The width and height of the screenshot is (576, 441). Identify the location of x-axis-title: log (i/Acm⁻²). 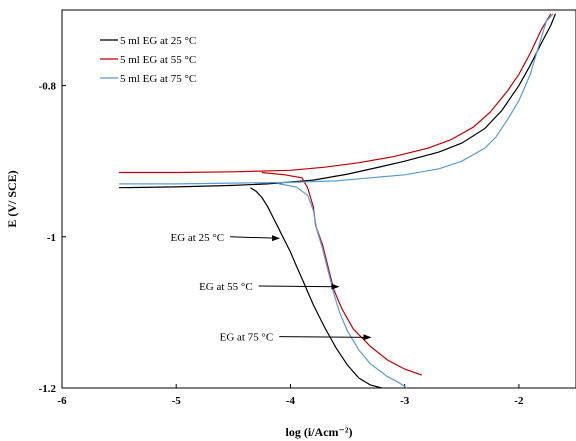
(319, 432).